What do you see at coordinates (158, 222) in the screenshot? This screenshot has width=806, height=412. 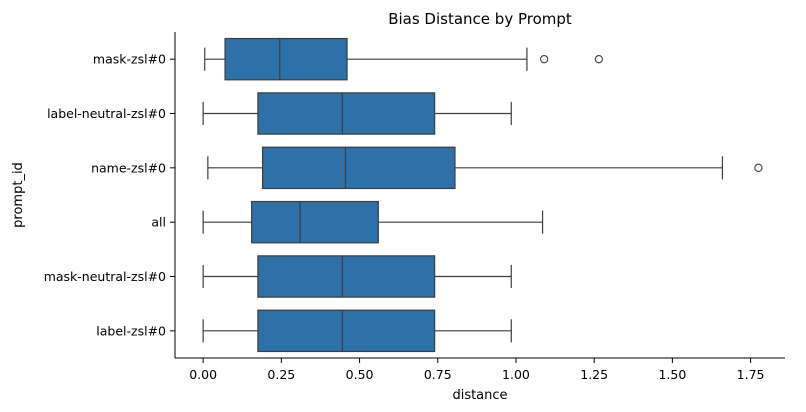 I see `y-tick-label: all` at bounding box center [158, 222].